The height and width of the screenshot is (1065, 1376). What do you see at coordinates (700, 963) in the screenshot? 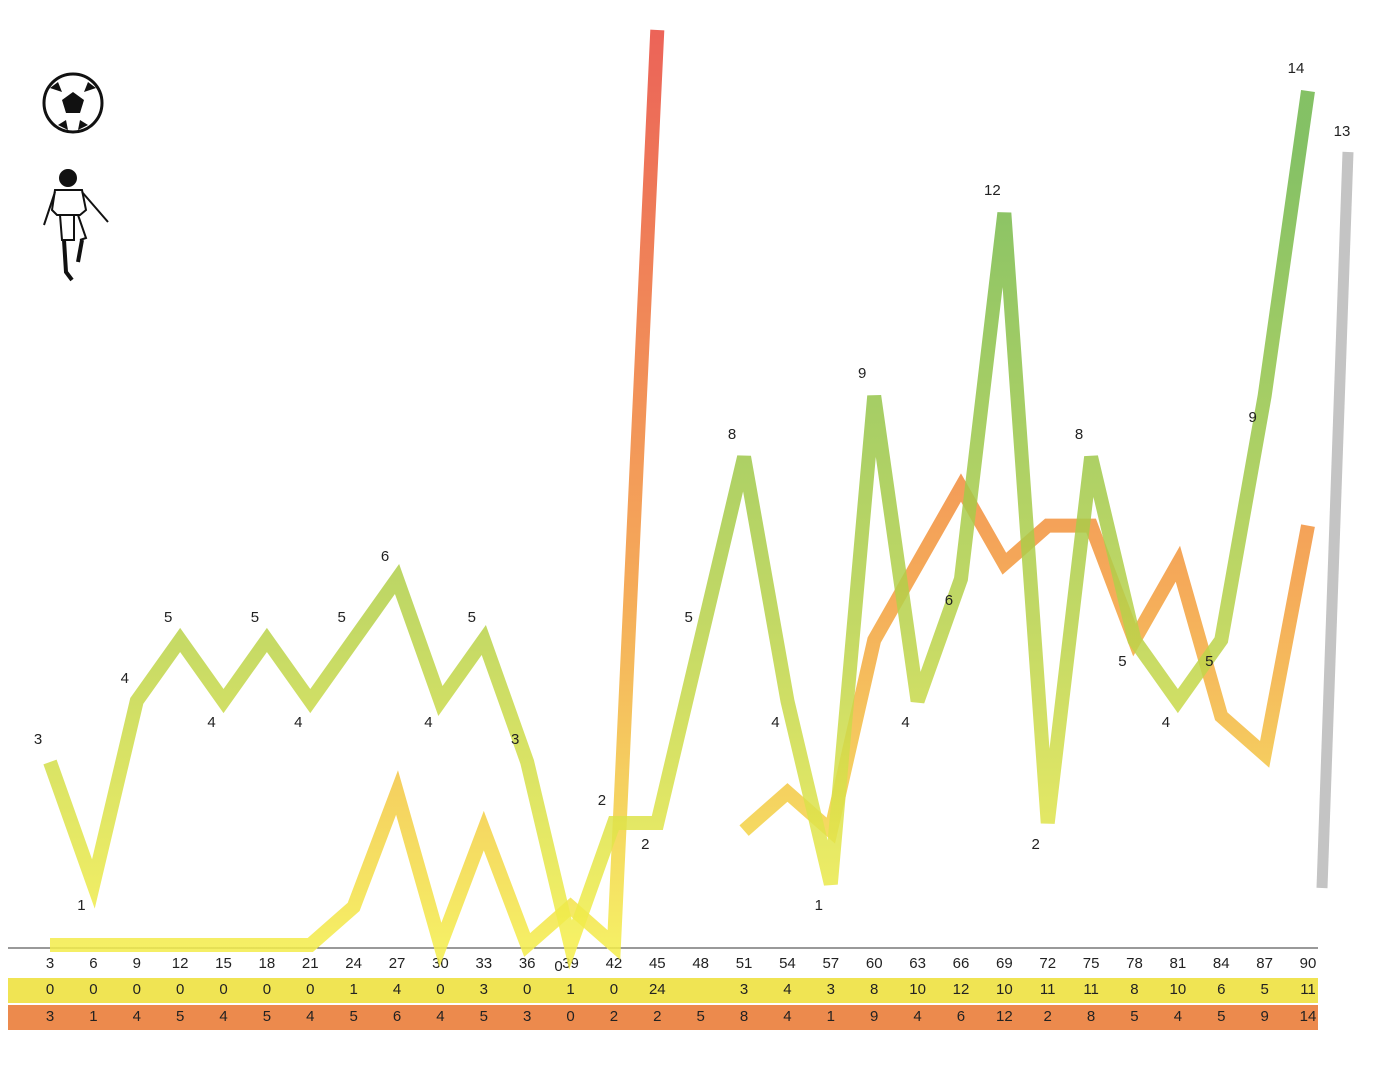
I see `x-tick-label: 48` at bounding box center [700, 963].